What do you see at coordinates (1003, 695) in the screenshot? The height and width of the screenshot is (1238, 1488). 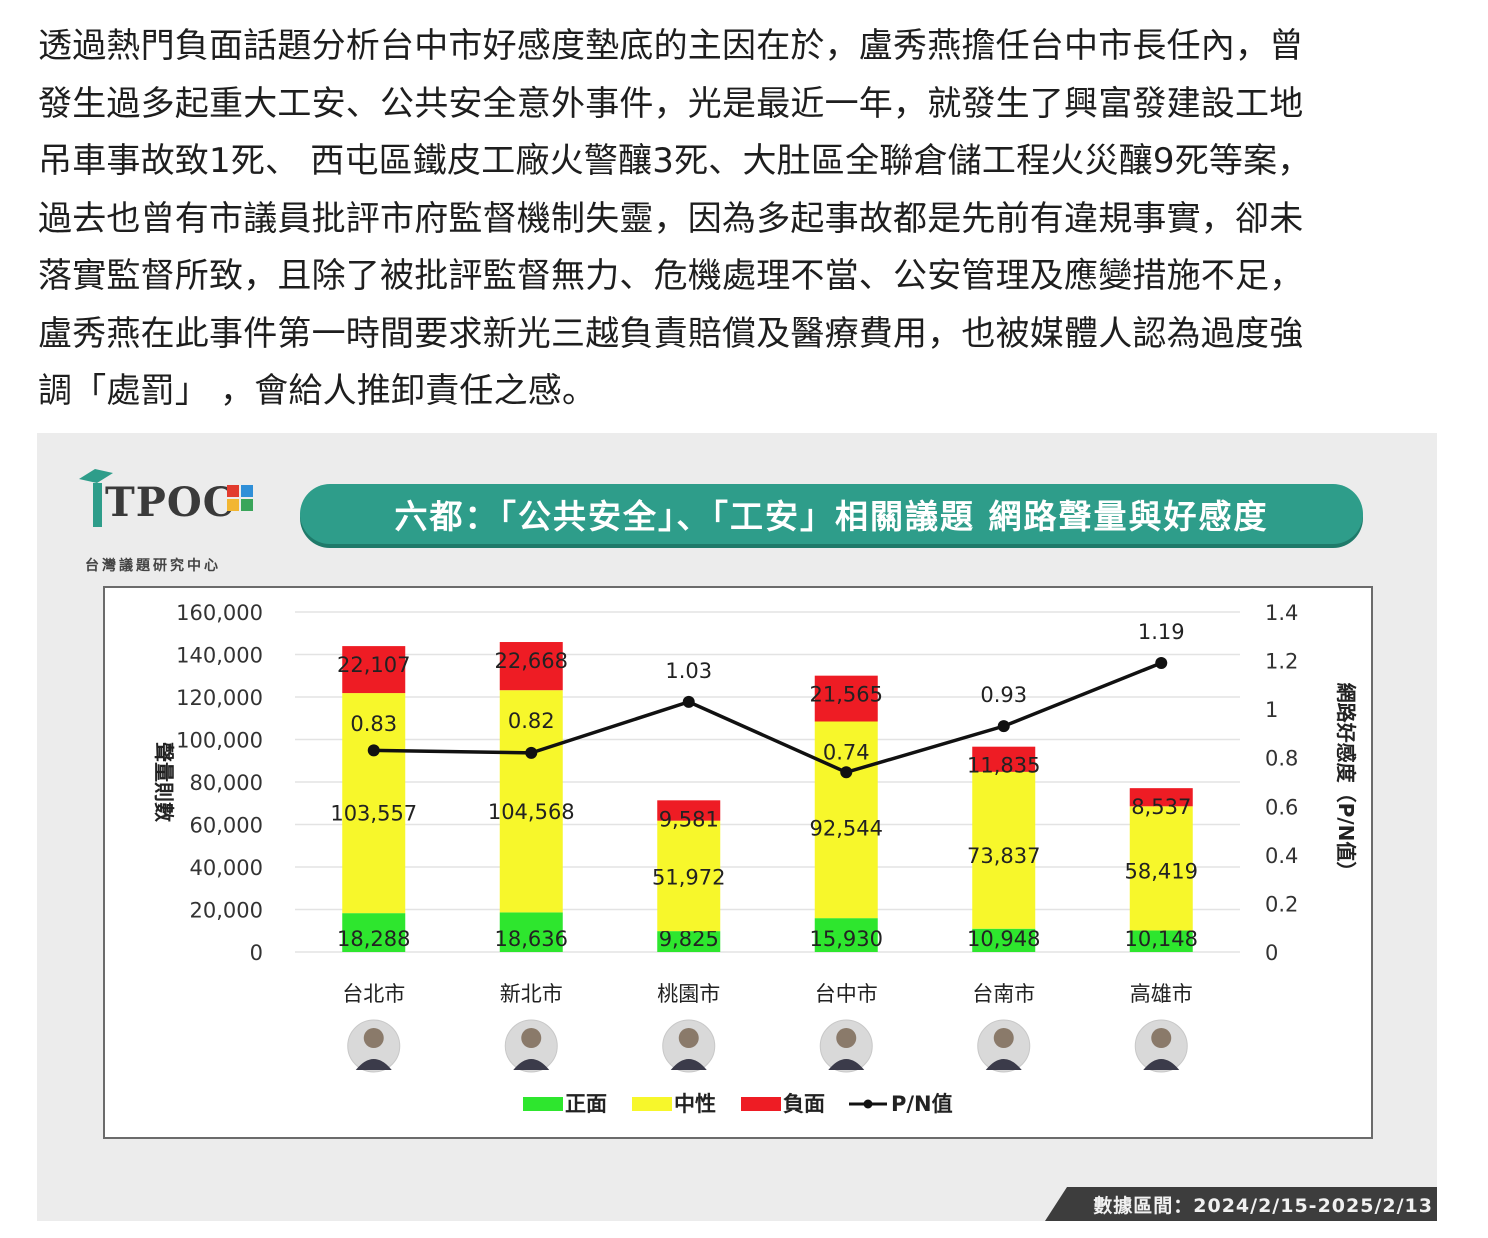 I see `pn-data-label: 0.93` at bounding box center [1003, 695].